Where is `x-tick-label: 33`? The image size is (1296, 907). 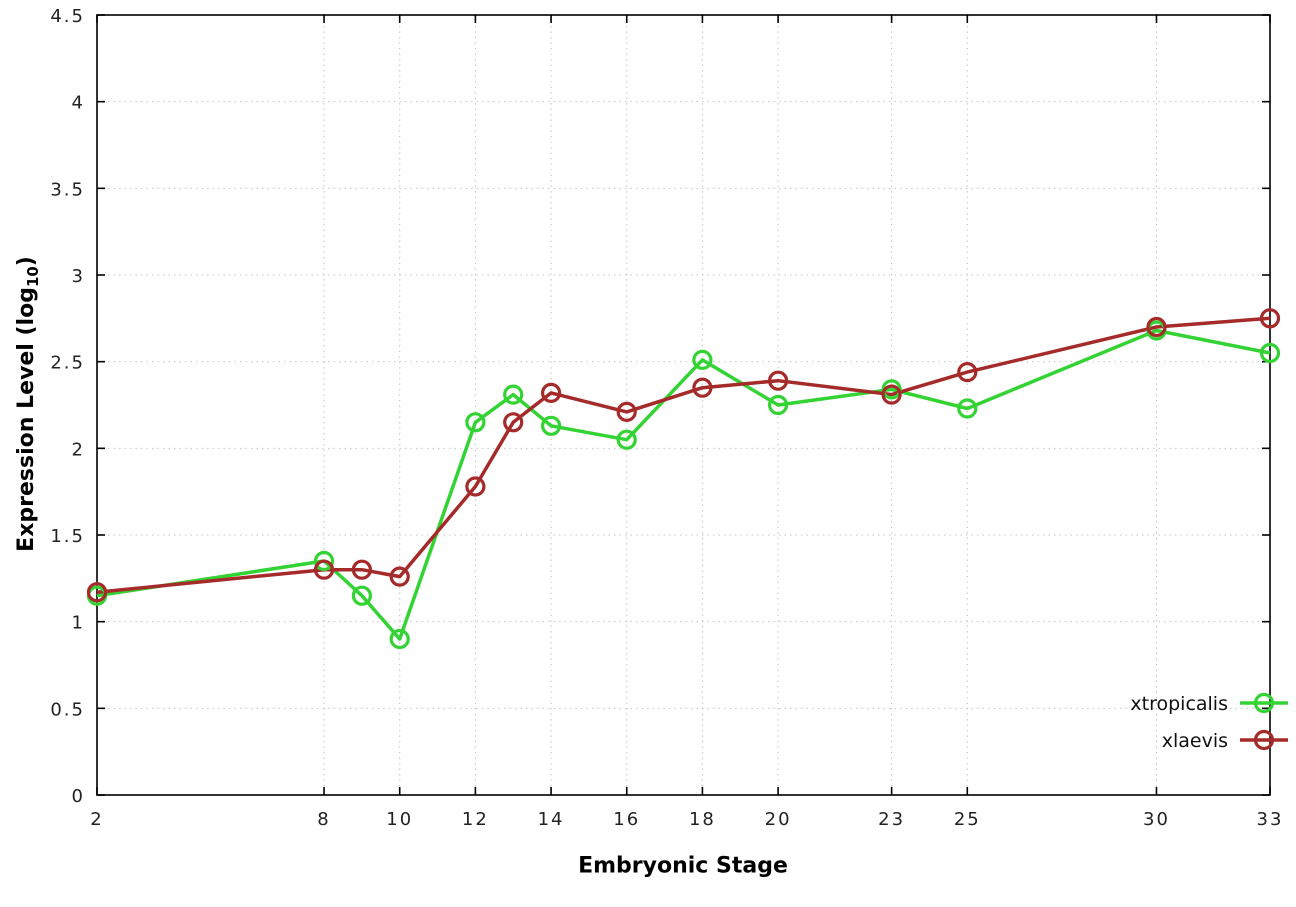 x-tick-label: 33 is located at coordinates (1270, 819).